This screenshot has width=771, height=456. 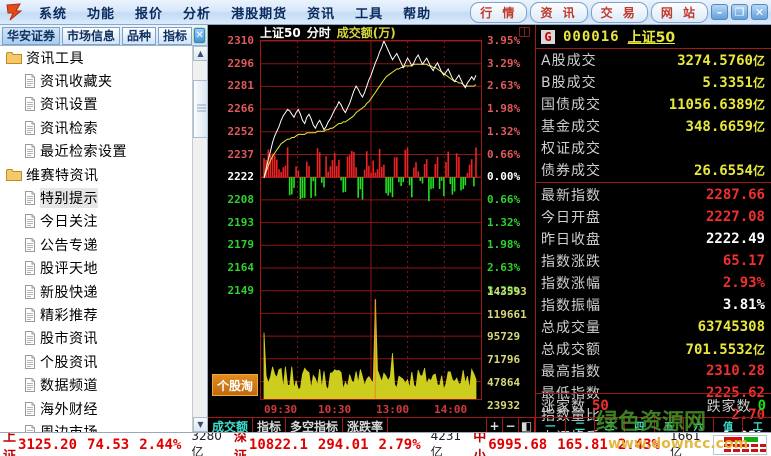 What do you see at coordinates (96, 338) in the screenshot?
I see `tree-item-12: 股市资讯` at bounding box center [96, 338].